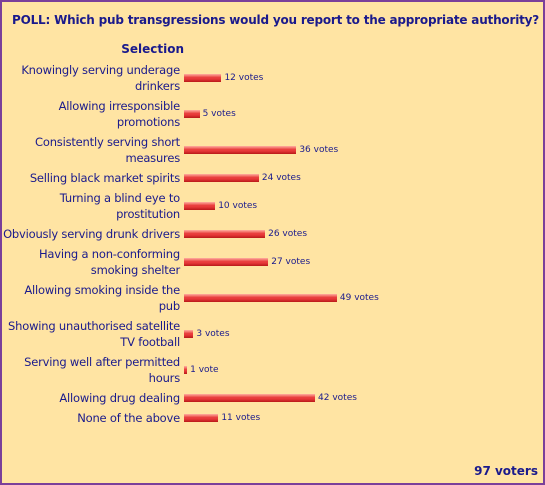  What do you see at coordinates (272, 370) in the screenshot?
I see `poll-row: Serving well after permitted hours 1 vote` at bounding box center [272, 370].